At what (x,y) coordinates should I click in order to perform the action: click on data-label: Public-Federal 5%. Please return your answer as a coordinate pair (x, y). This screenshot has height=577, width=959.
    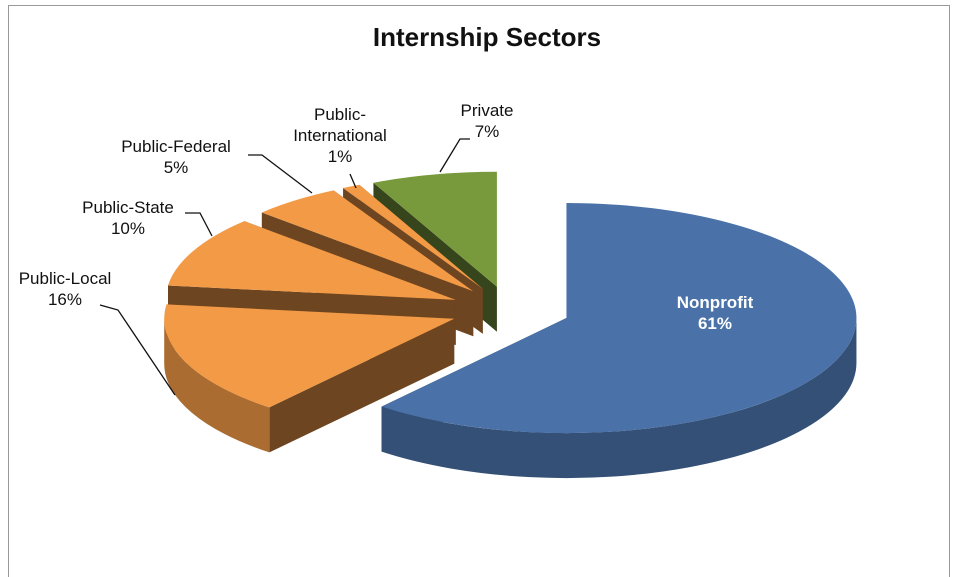
    Looking at the image, I should click on (176, 157).